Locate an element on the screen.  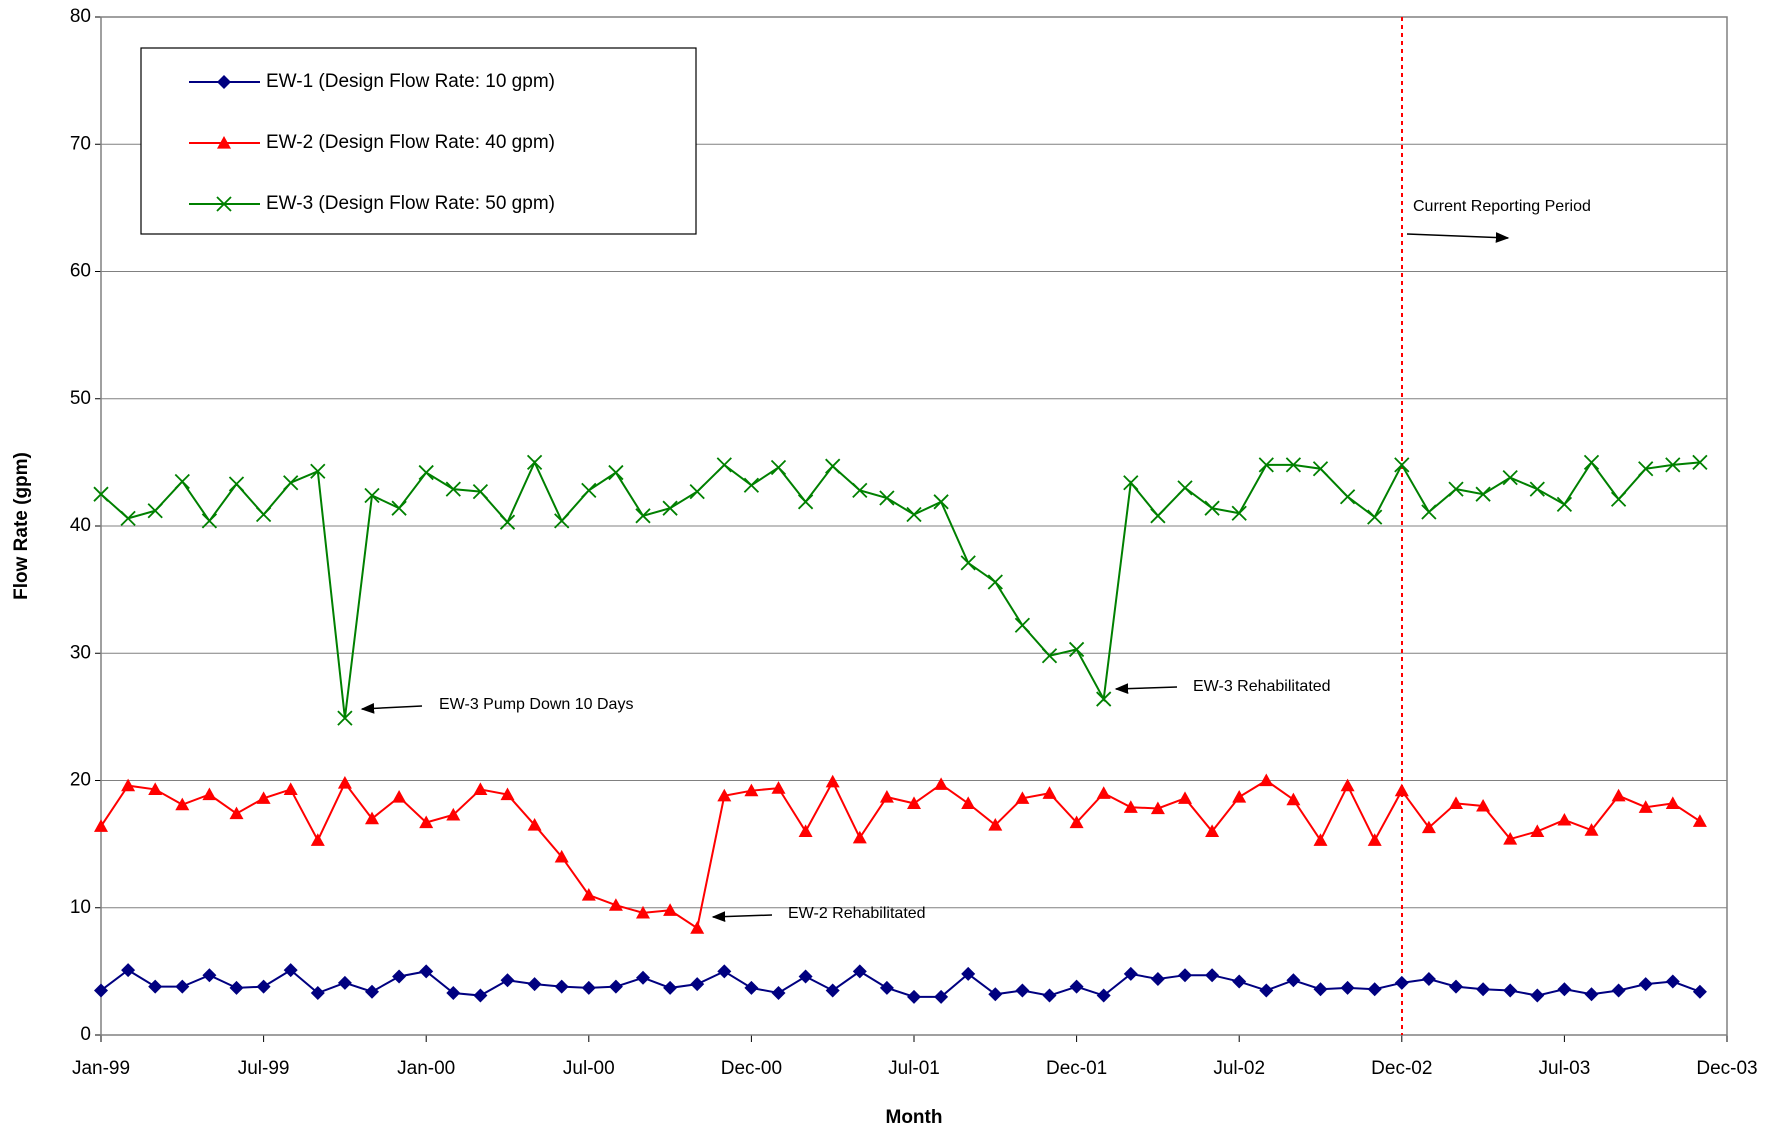
y-tick-label: 60 is located at coordinates (80, 271).